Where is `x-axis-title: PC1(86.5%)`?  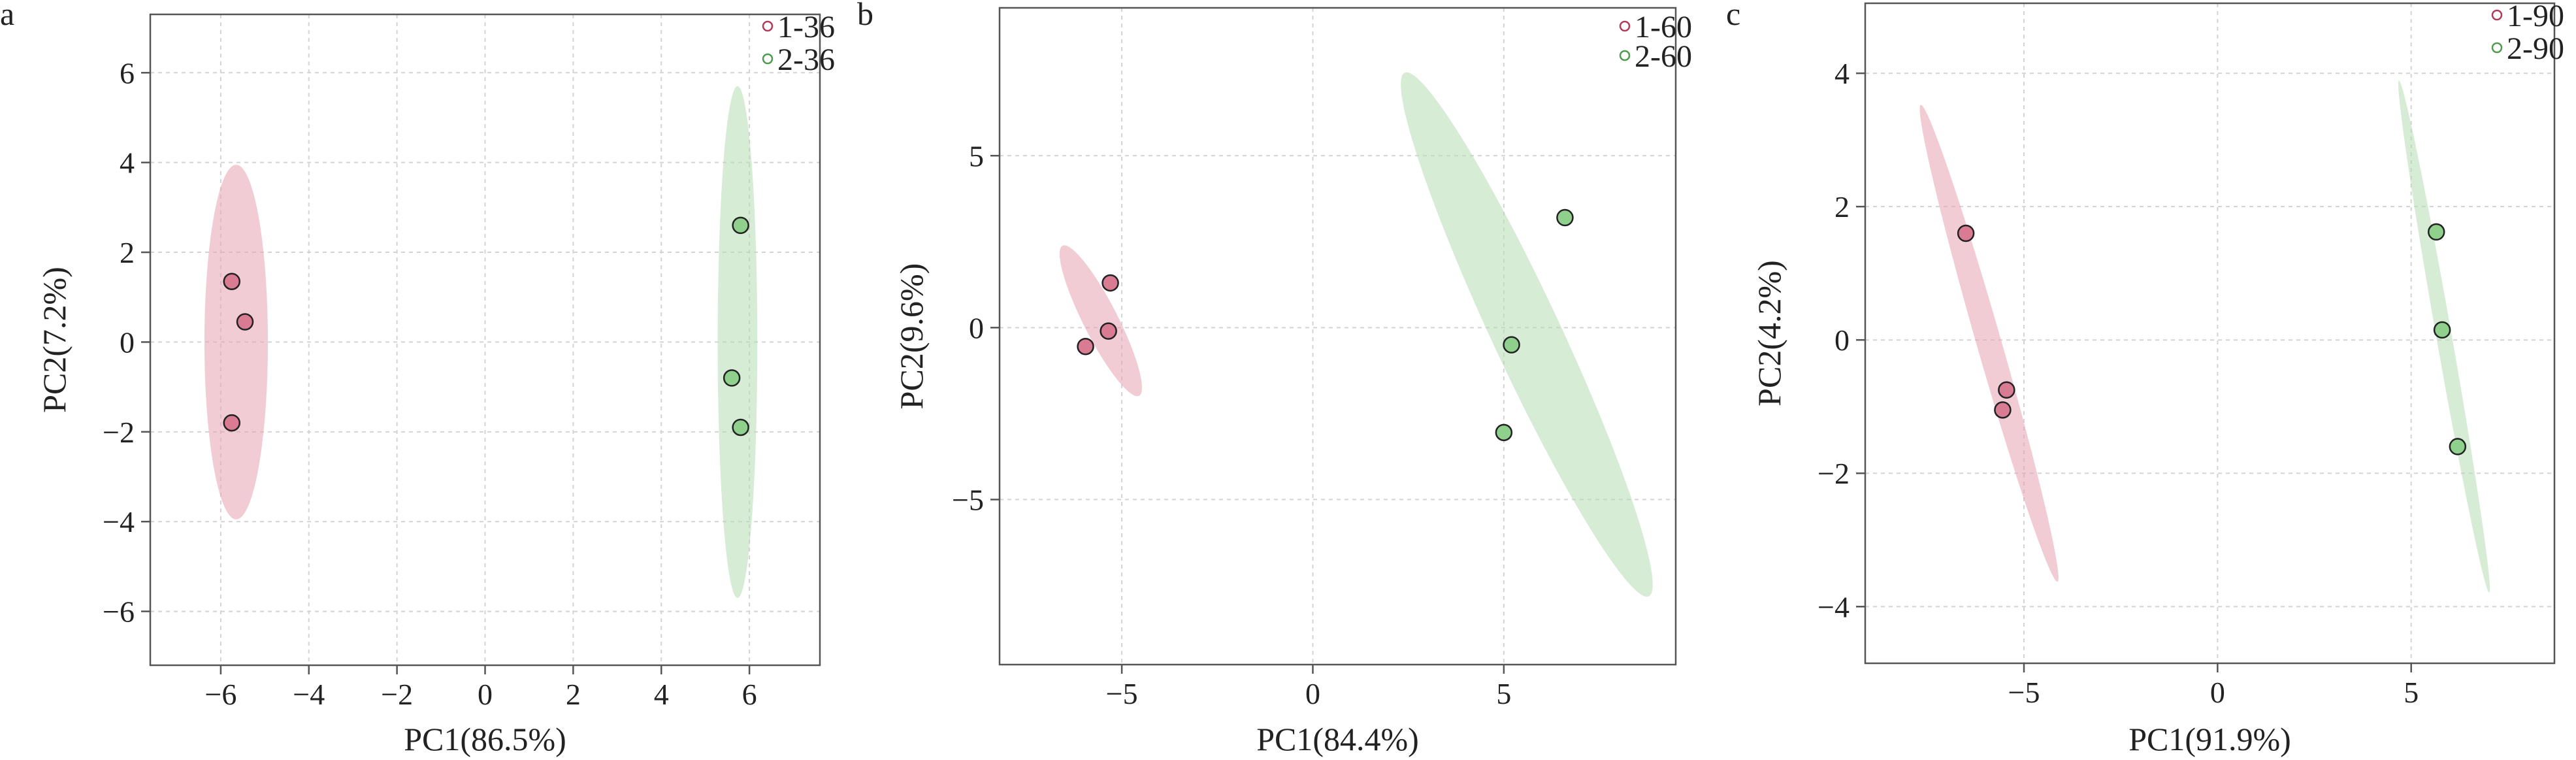 x-axis-title: PC1(86.5%) is located at coordinates (485, 739).